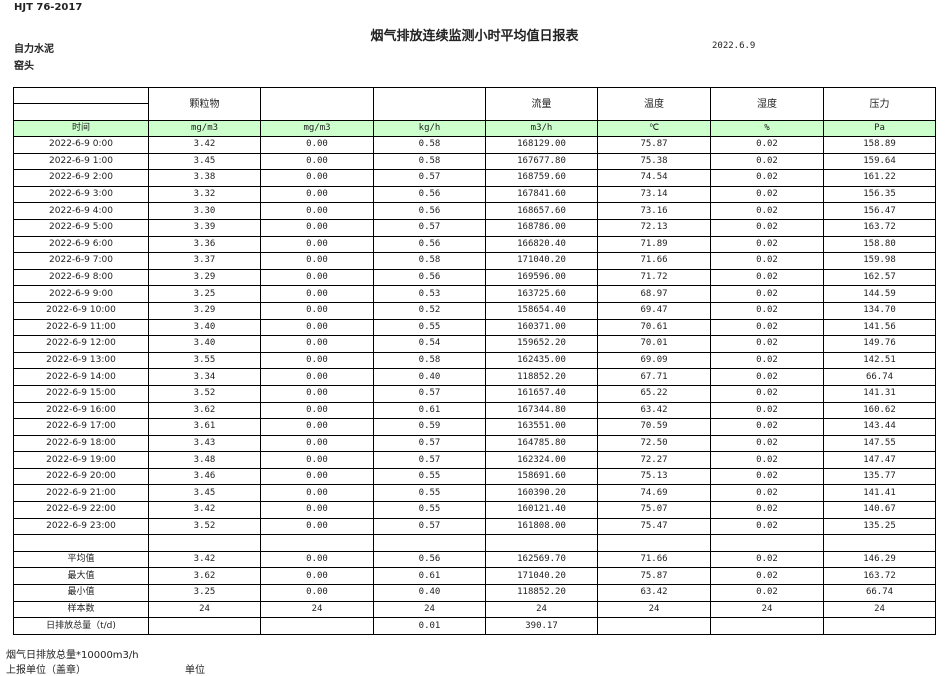 This screenshot has width=949, height=676. I want to click on stats-row-cell: 171040.20, so click(541, 576).